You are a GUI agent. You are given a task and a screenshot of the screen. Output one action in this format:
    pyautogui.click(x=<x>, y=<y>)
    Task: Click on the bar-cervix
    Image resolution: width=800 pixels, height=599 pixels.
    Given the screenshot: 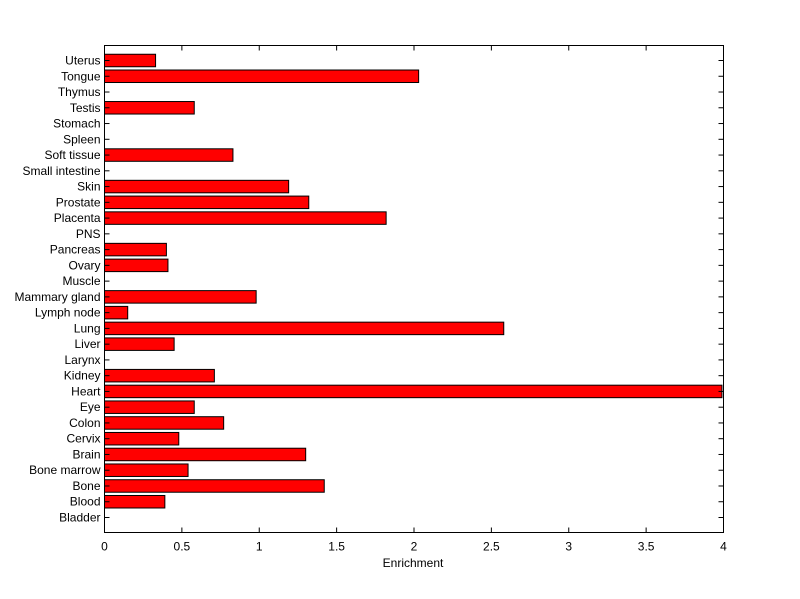 What is the action you would take?
    pyautogui.click(x=142, y=438)
    